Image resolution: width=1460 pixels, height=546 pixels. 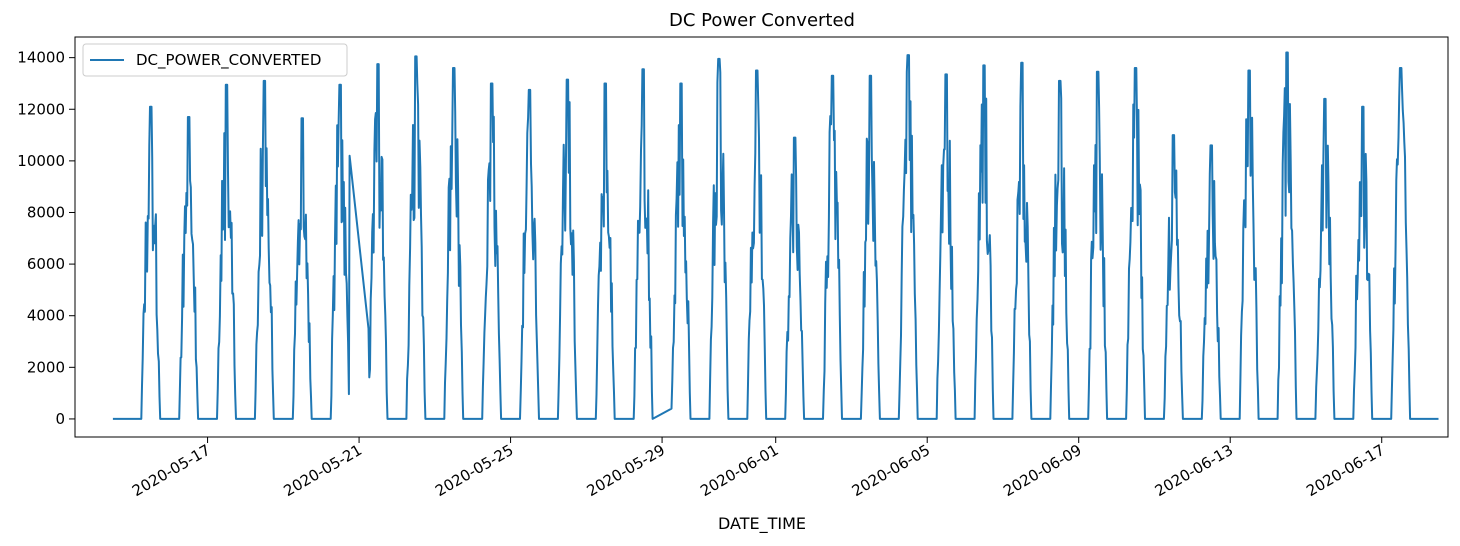 What do you see at coordinates (762, 524) in the screenshot?
I see `x-axis-title: DATE_TIME` at bounding box center [762, 524].